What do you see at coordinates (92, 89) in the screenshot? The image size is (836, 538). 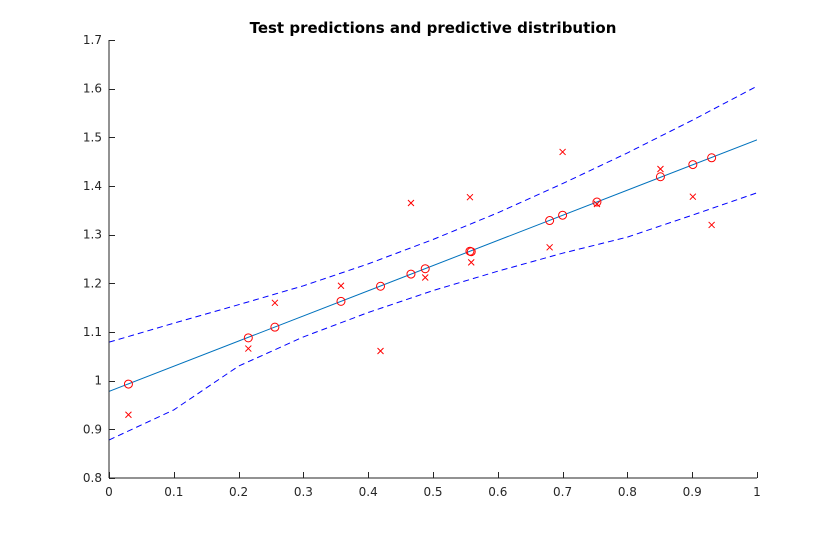 I see `y-tick-label: 1.6` at bounding box center [92, 89].